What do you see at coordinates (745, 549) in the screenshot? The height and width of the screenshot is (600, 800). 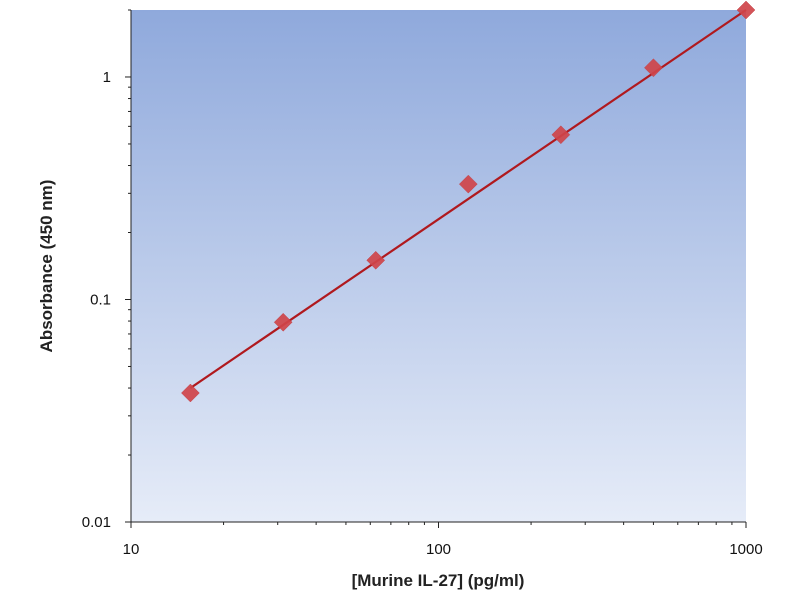 I see `x-tick-label: 1000` at bounding box center [745, 549].